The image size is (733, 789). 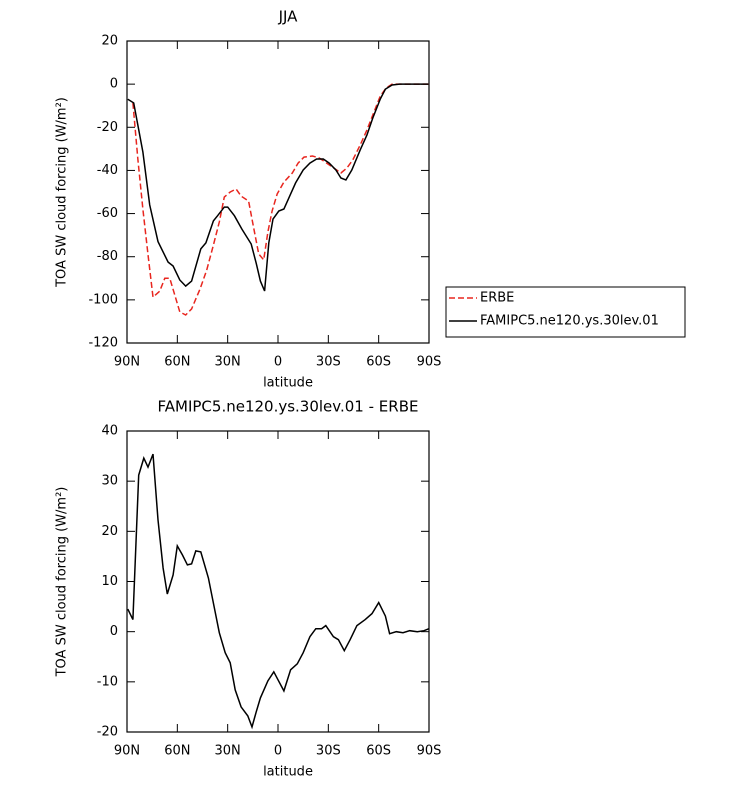 What do you see at coordinates (107, 681) in the screenshot?
I see `y-tick-label: -10` at bounding box center [107, 681].